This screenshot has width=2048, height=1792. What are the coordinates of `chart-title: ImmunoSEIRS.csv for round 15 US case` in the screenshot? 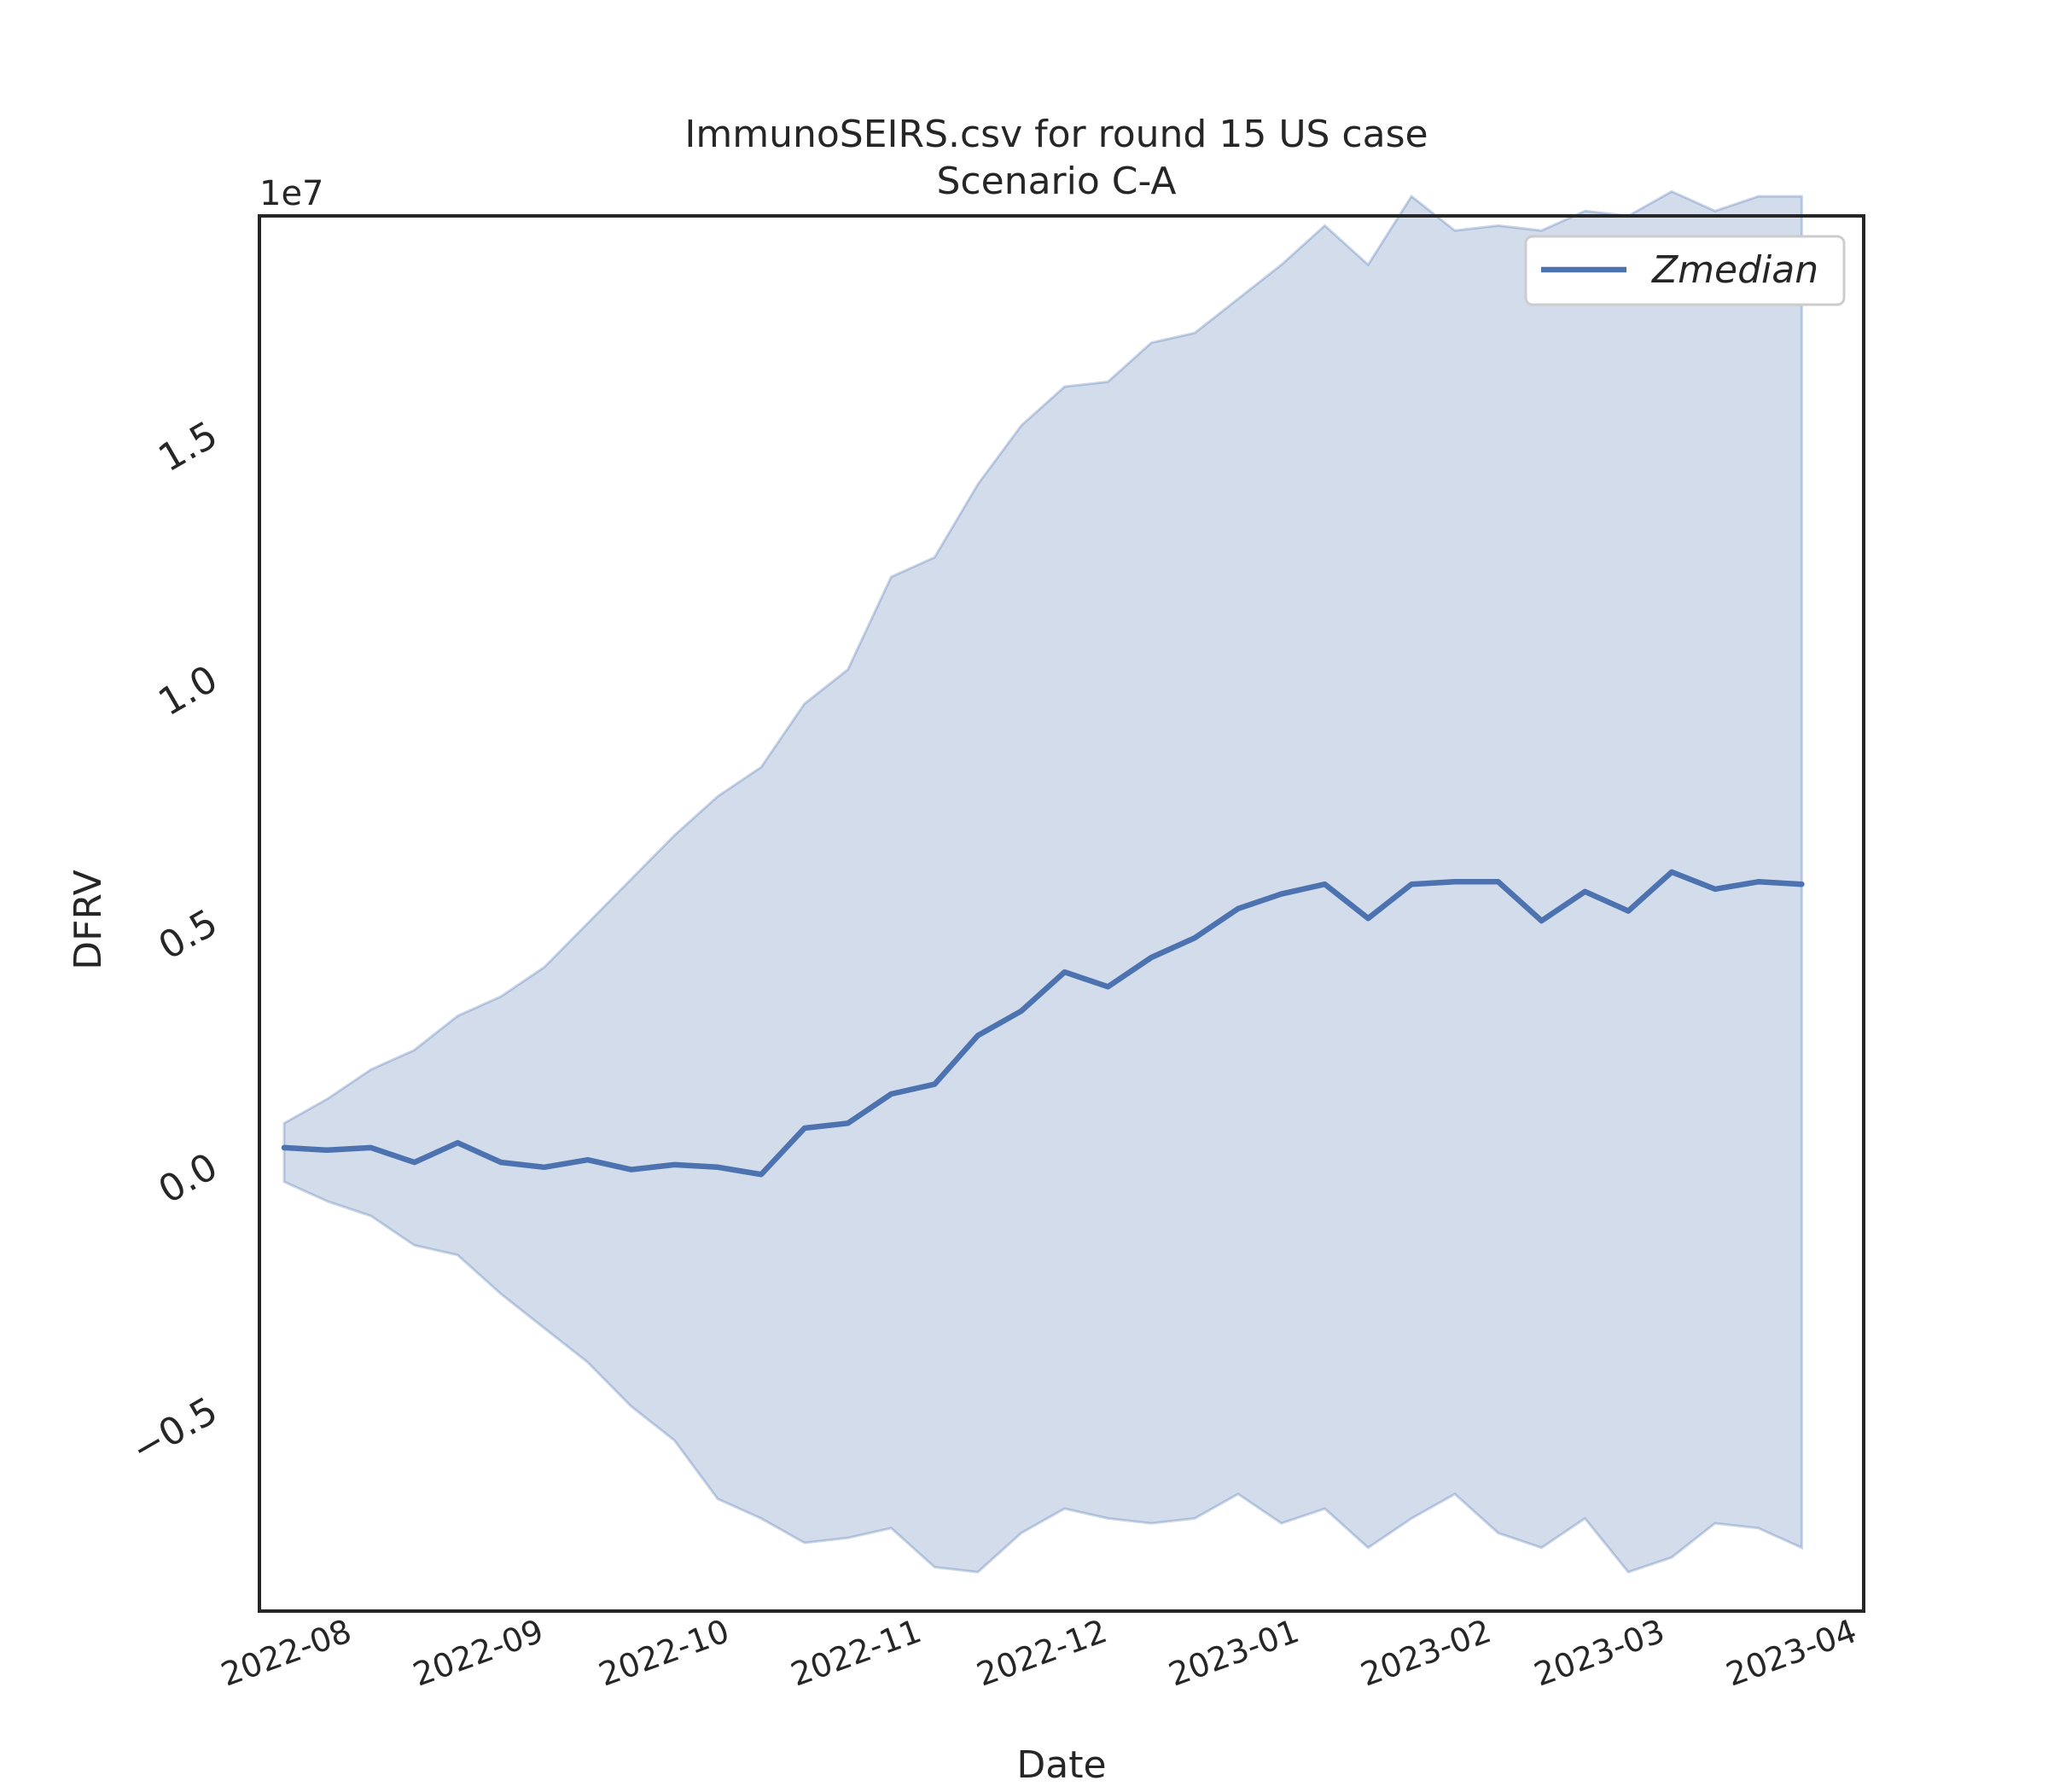 It's located at (1056, 134).